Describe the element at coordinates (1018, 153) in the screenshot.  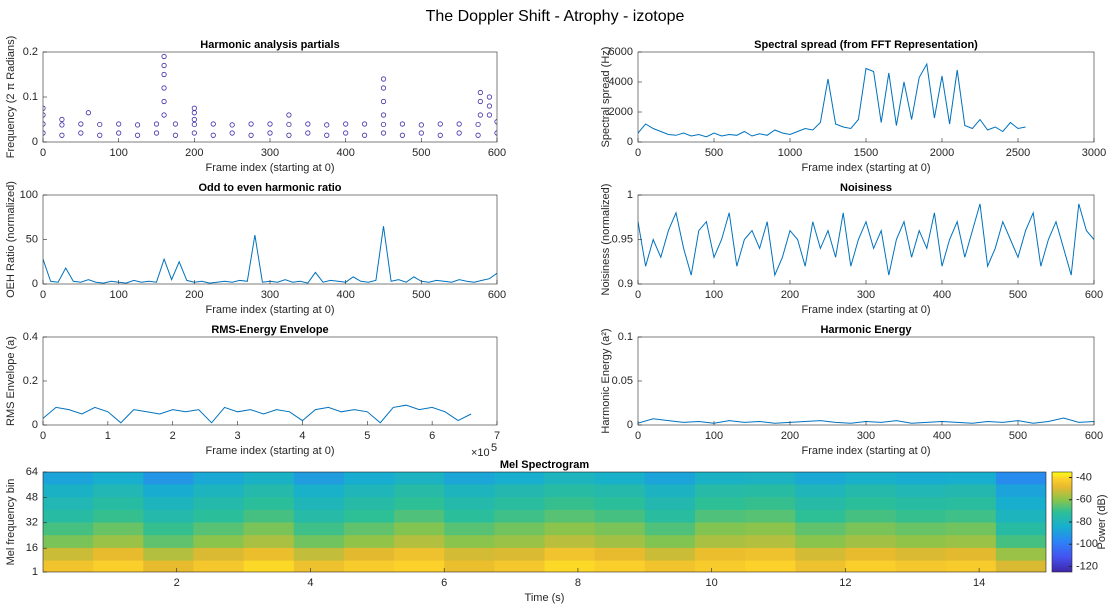
I see `x-tick-label: 2500` at that location.